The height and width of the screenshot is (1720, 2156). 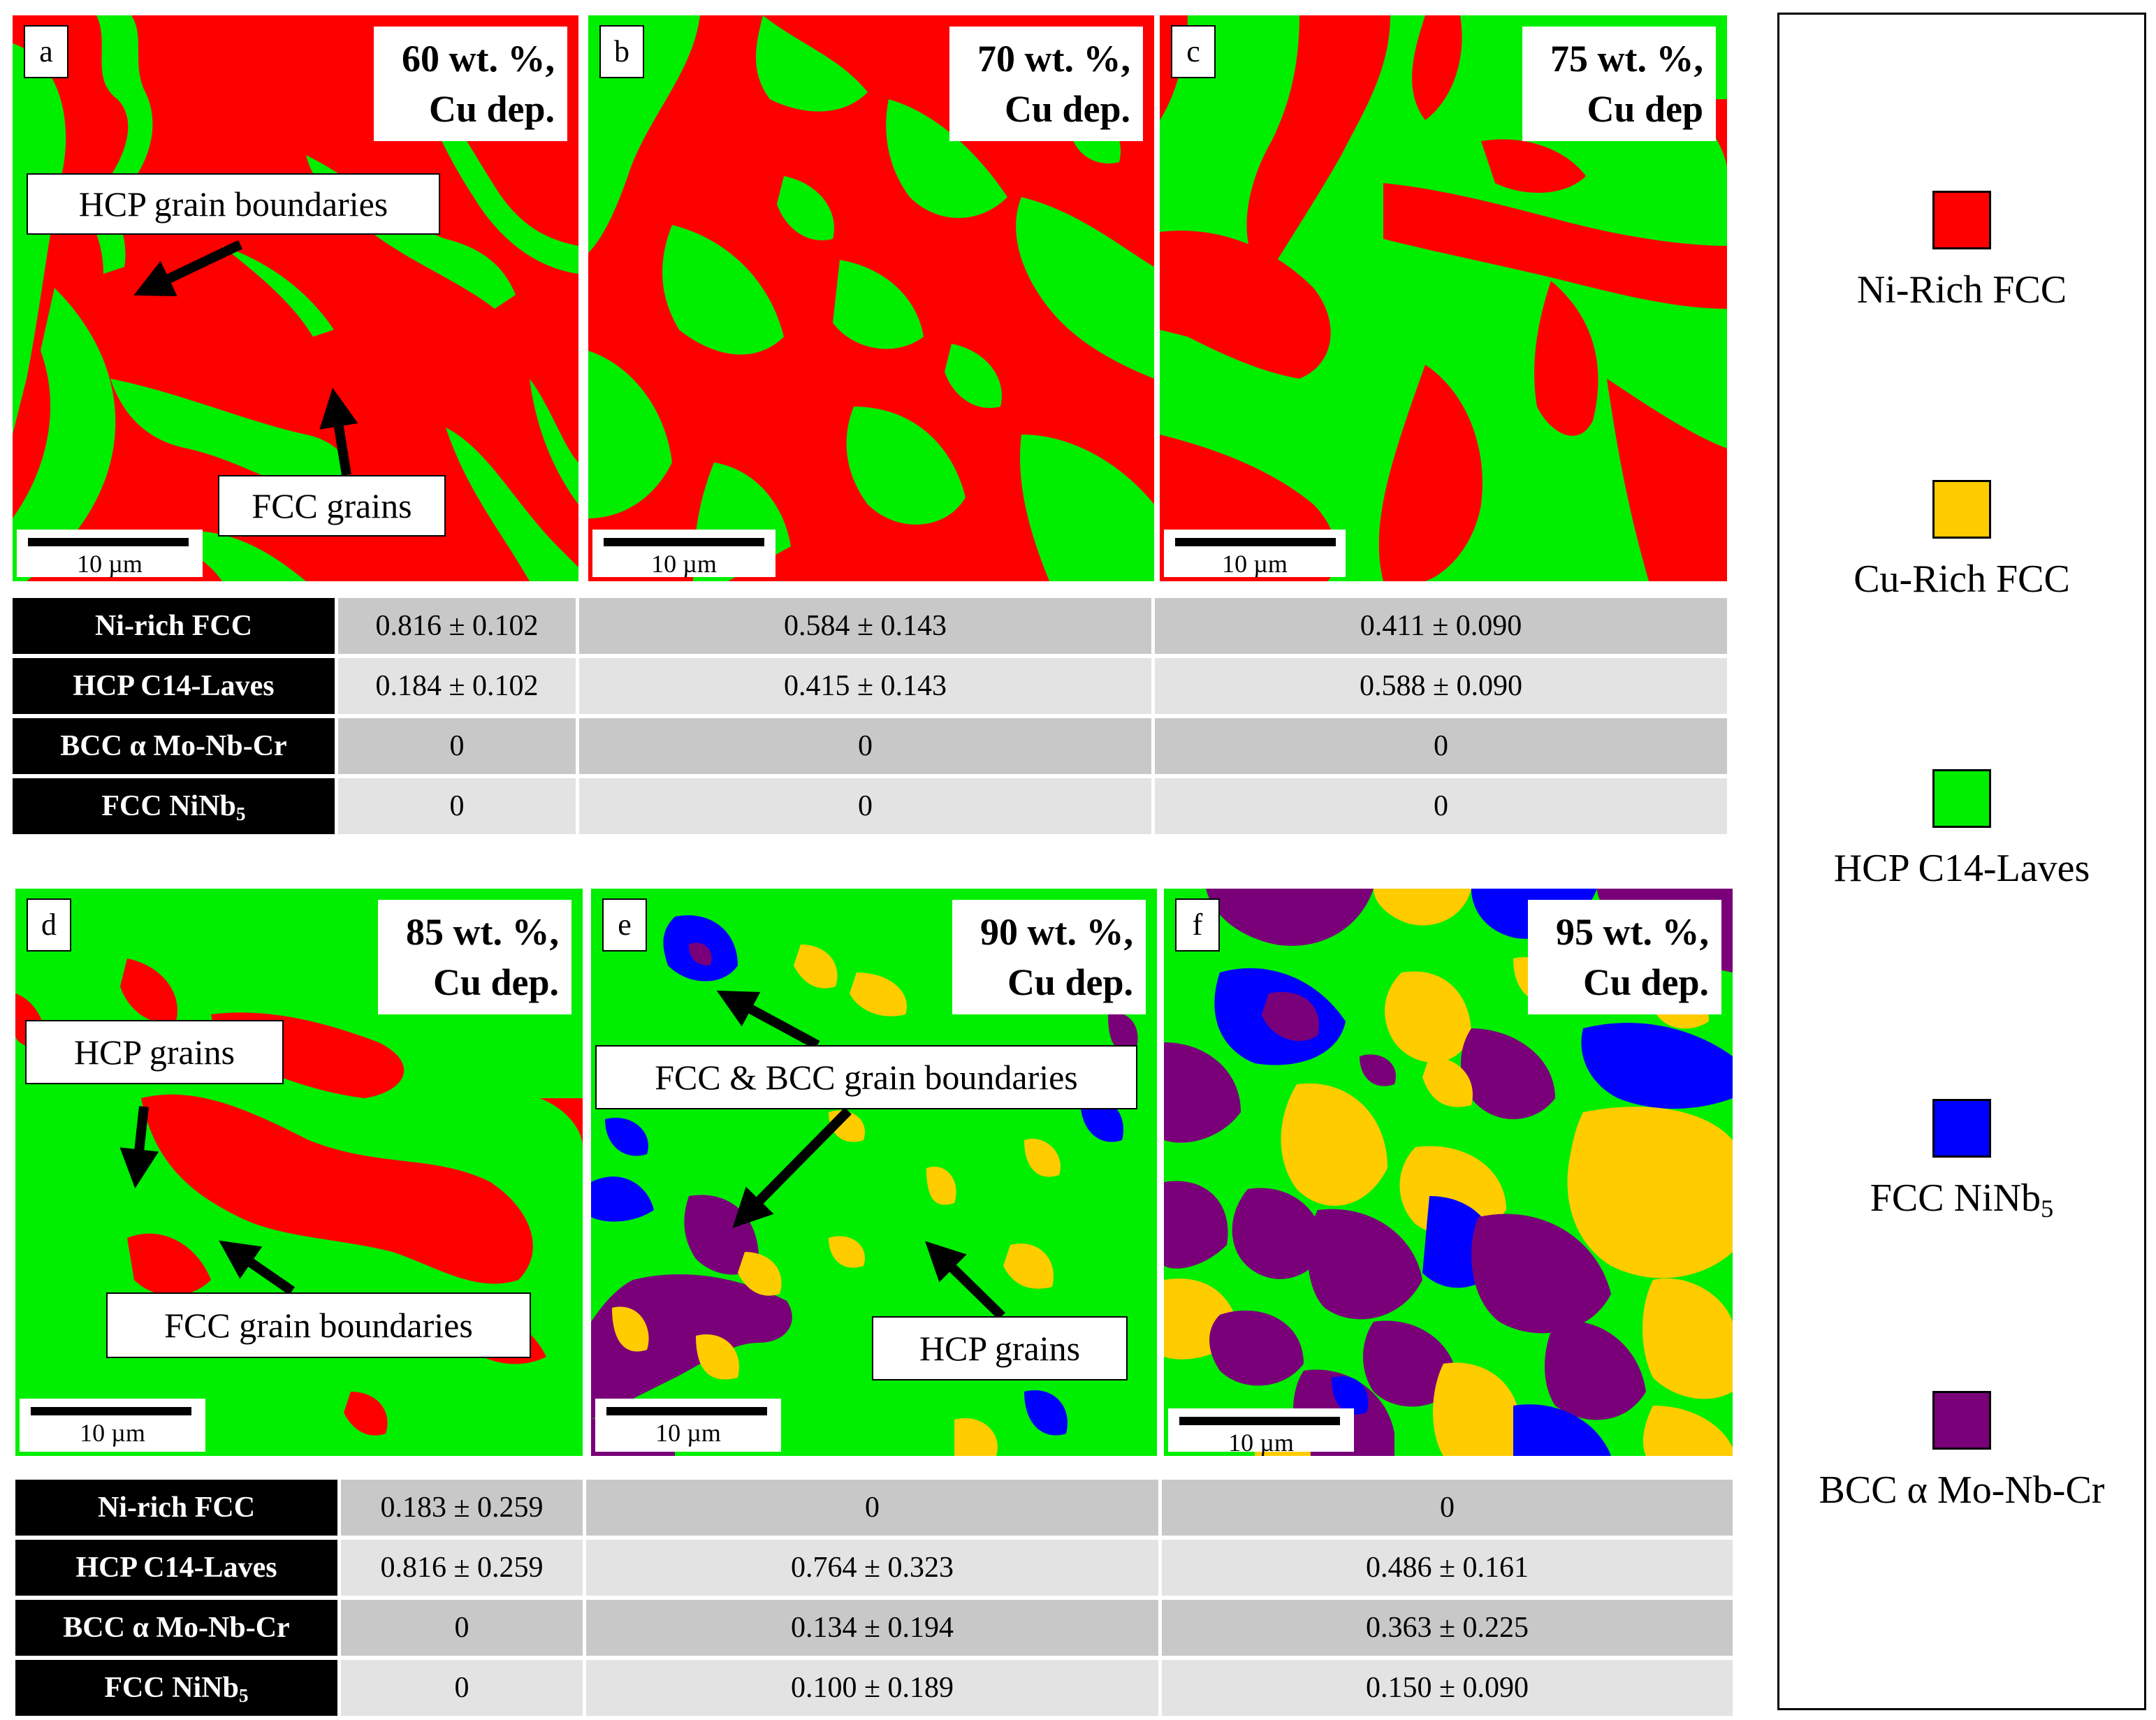 I want to click on composition-wt: 90 wt. %,, so click(x=1056, y=932).